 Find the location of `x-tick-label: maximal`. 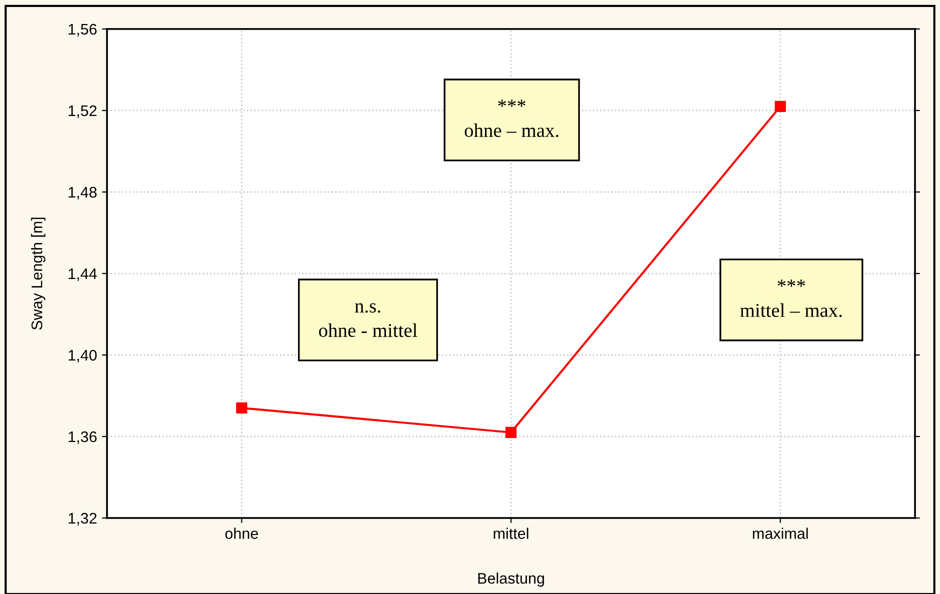

x-tick-label: maximal is located at coordinates (780, 533).